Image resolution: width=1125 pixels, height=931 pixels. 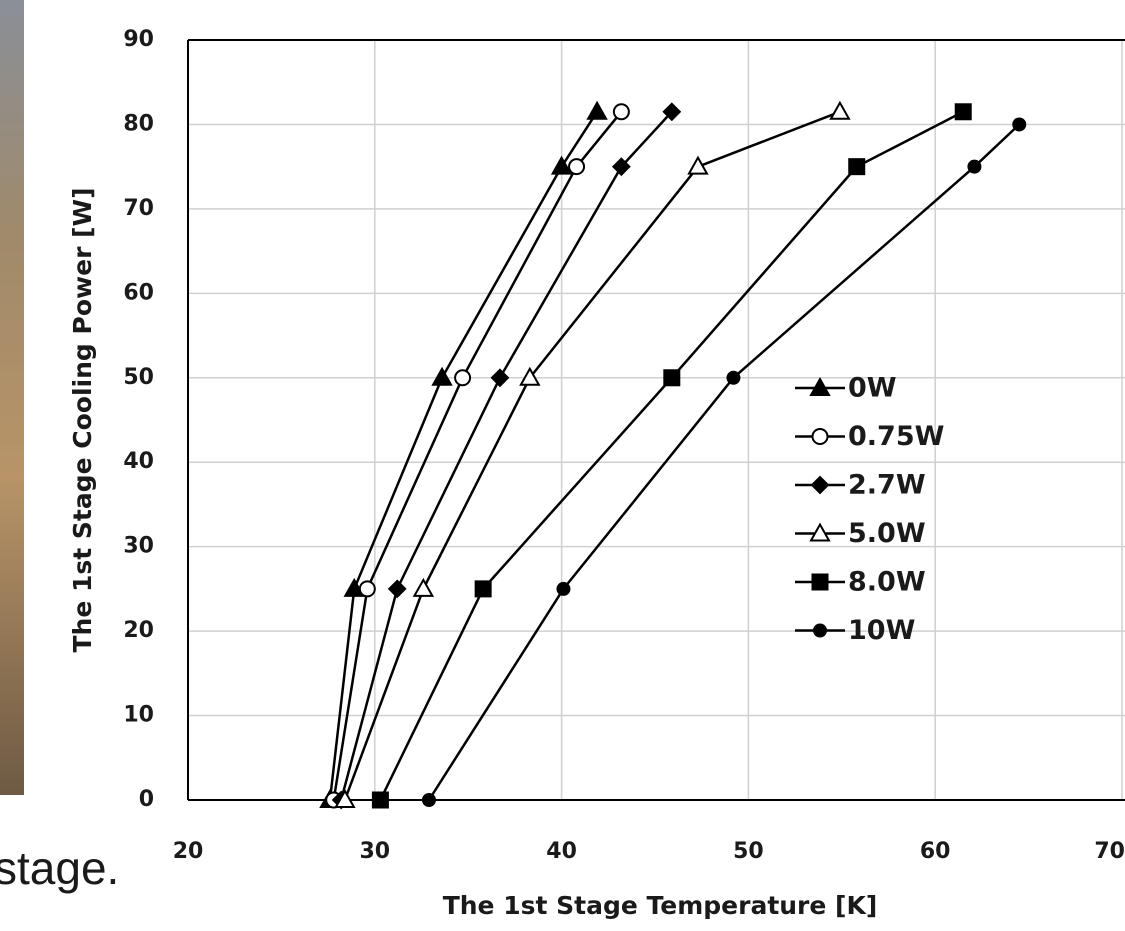 What do you see at coordinates (748, 851) in the screenshot?
I see `x-tick-label: 50` at bounding box center [748, 851].